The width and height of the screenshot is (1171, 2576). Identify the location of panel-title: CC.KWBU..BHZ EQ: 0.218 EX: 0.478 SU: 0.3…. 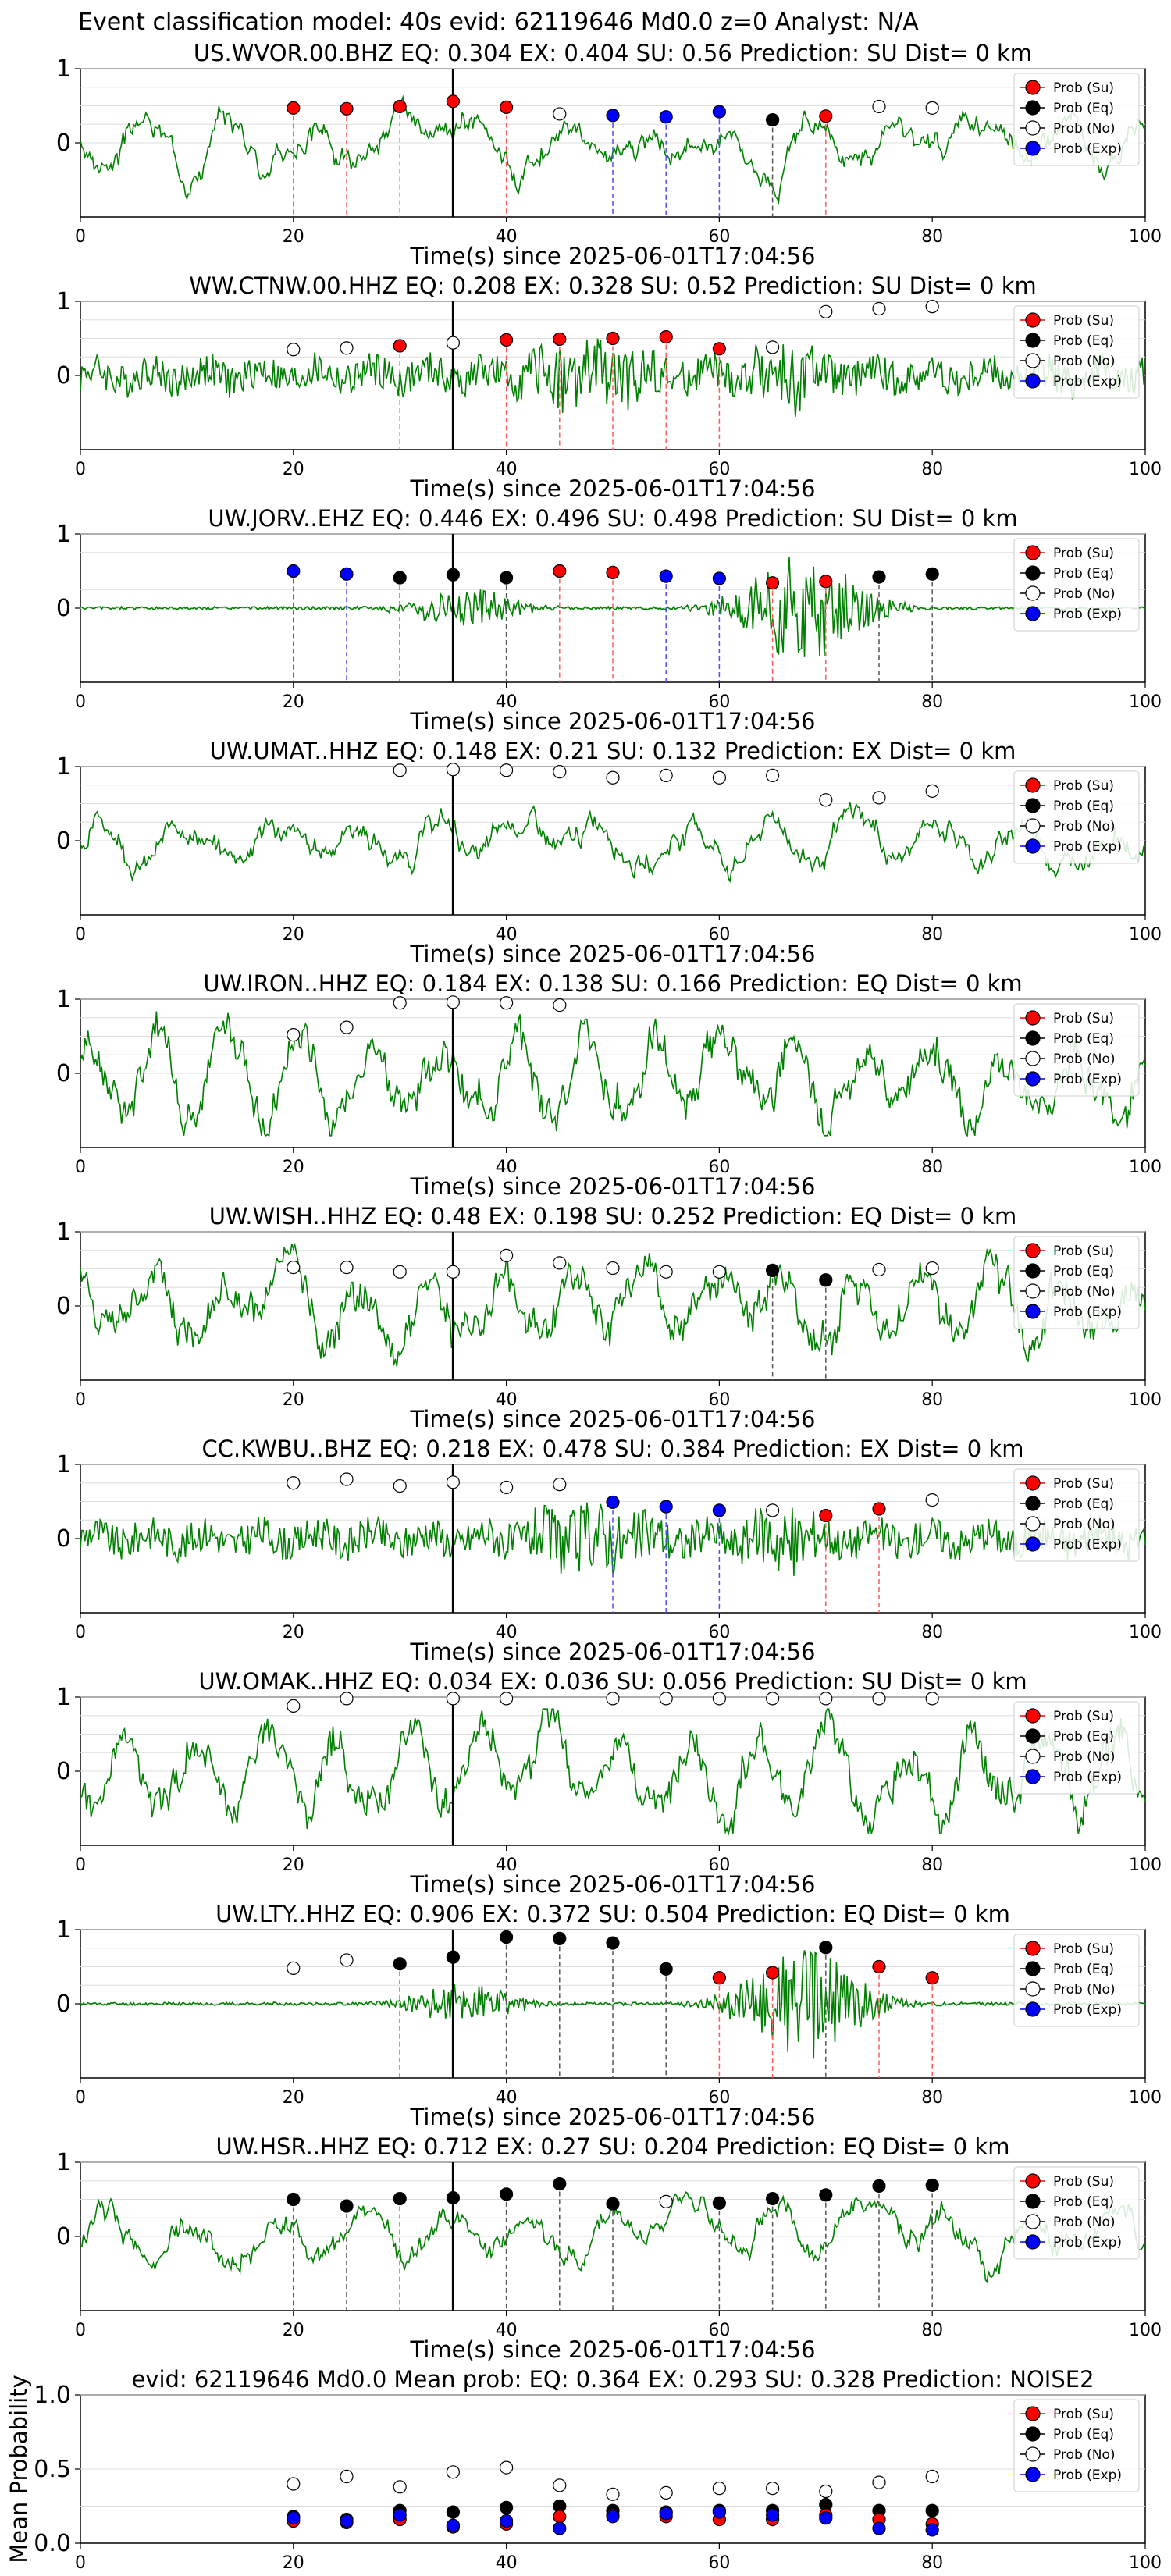
(613, 1449).